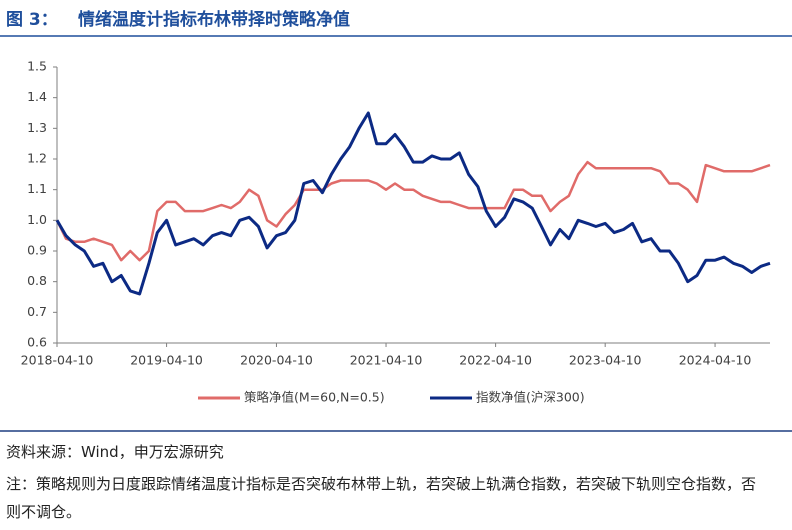 The width and height of the screenshot is (792, 530). What do you see at coordinates (37, 280) in the screenshot?
I see `y-tick-label: 0.8` at bounding box center [37, 280].